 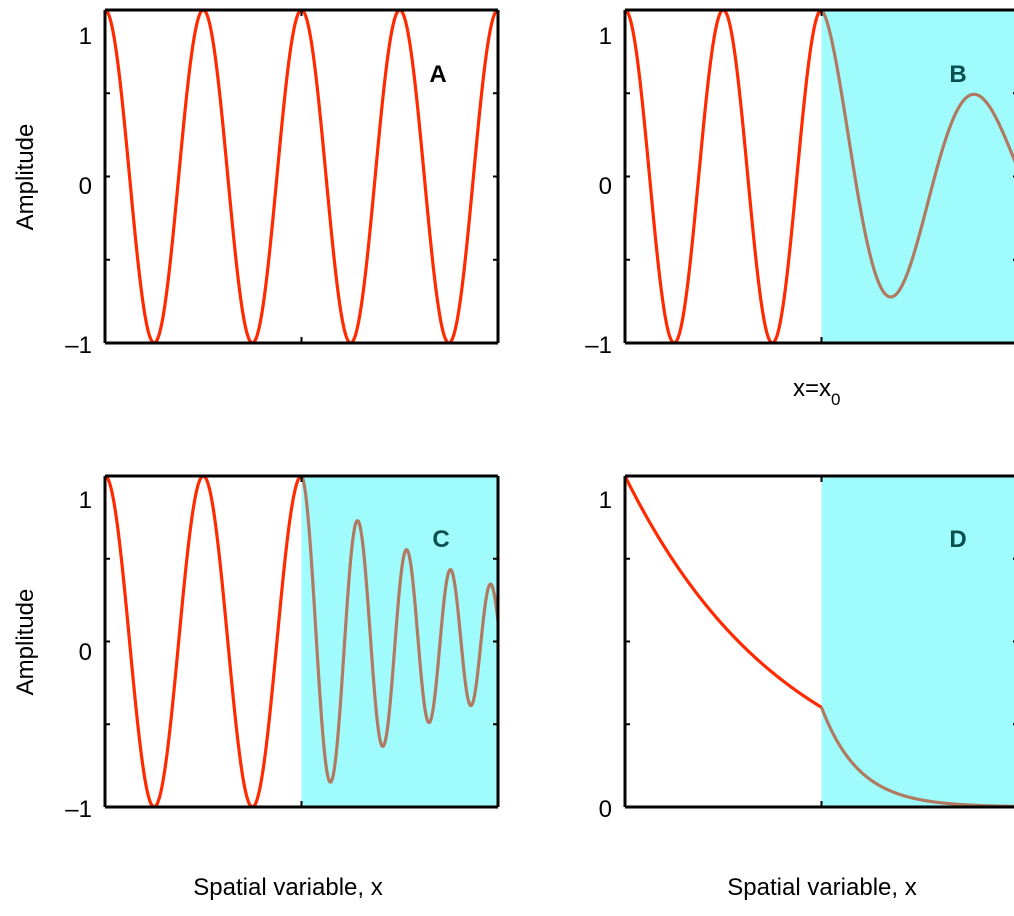 I want to click on xlabel-d: Spatial variable, x, so click(x=821, y=887).